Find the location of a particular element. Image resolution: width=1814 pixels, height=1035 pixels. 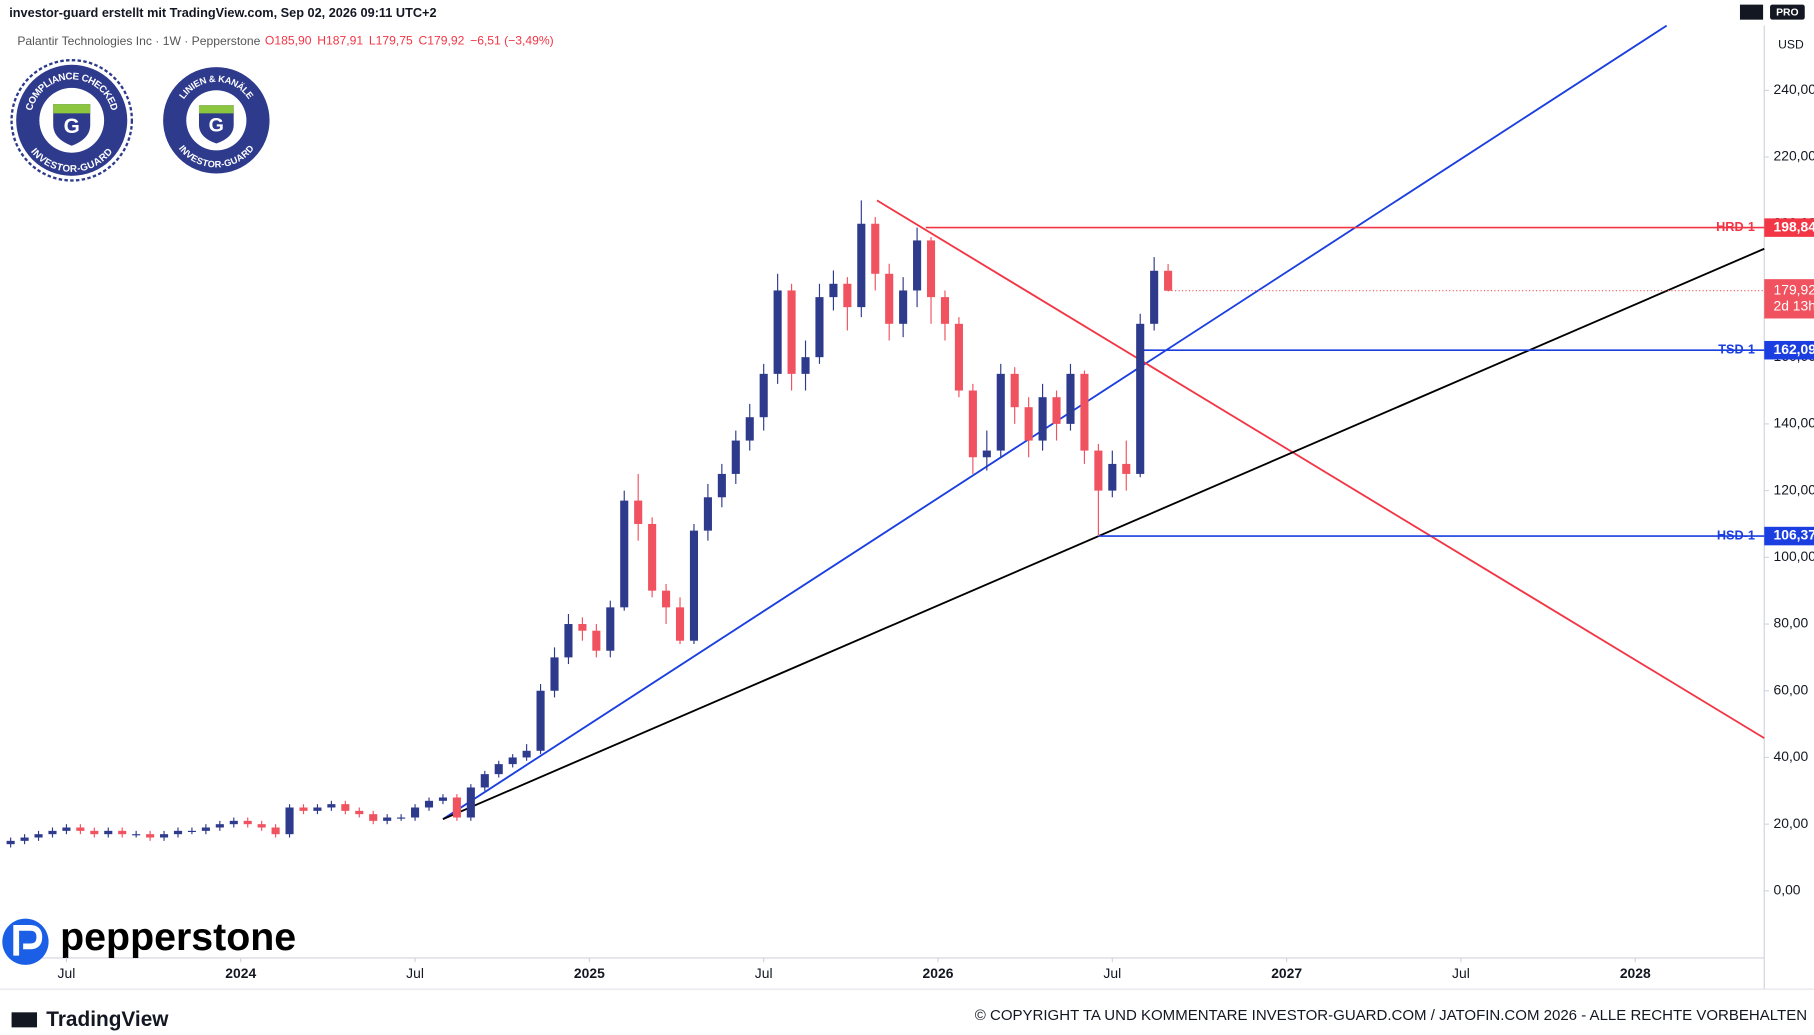

x-tick-label: 2028 is located at coordinates (1635, 973).